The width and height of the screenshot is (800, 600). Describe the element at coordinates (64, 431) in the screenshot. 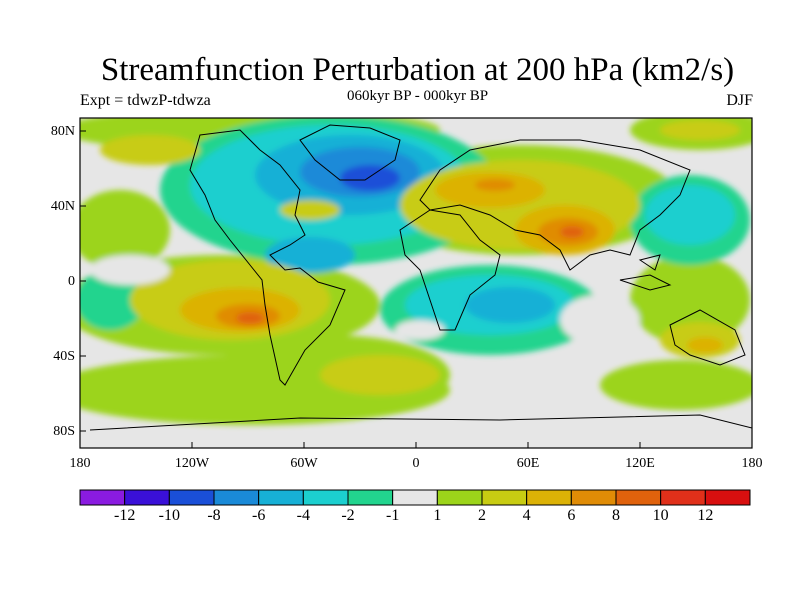

I see `lat-tick-label: 80S` at that location.